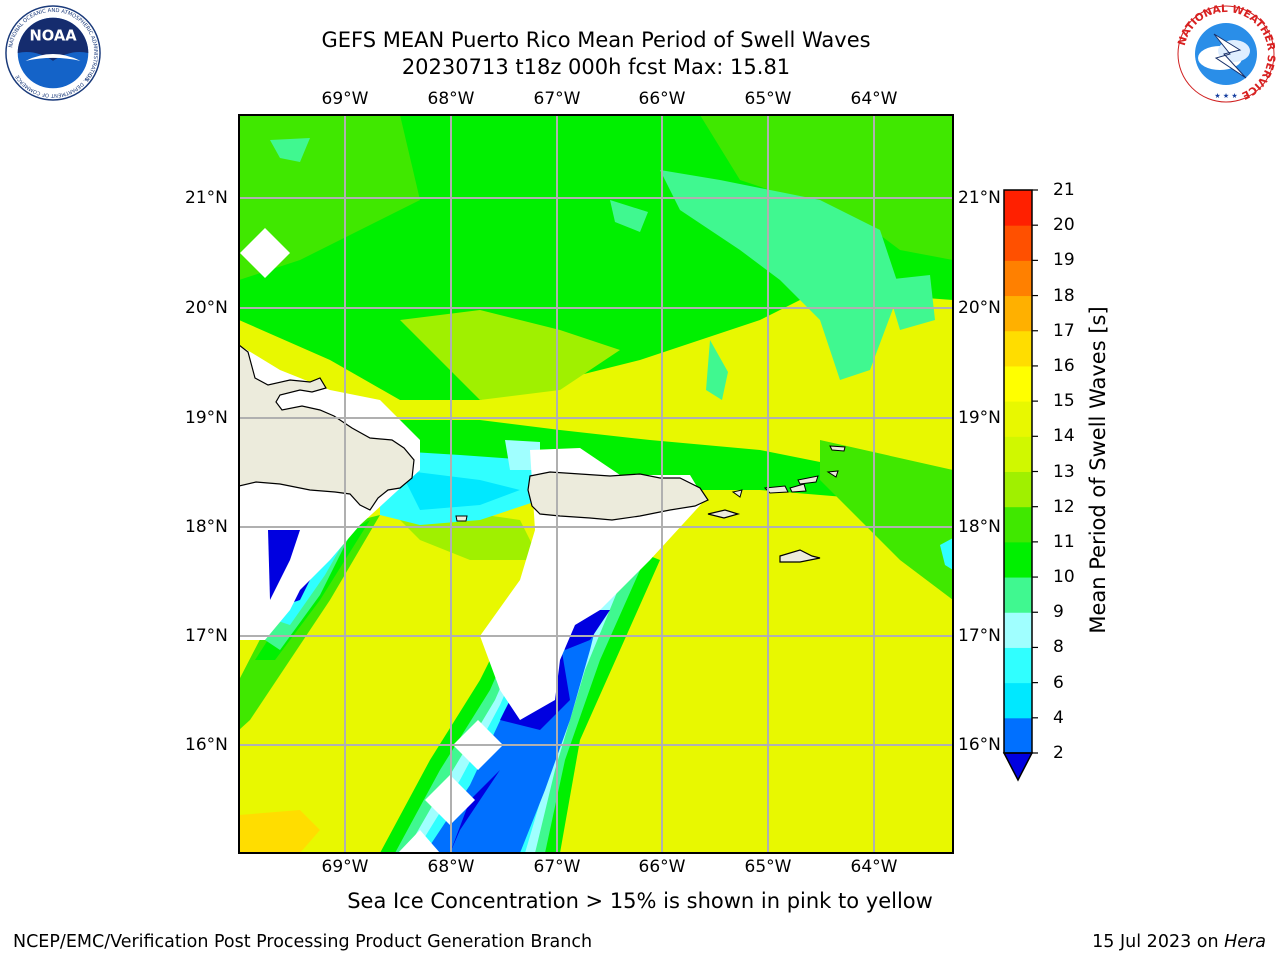 The image size is (1280, 960). What do you see at coordinates (1064, 577) in the screenshot?
I see `colorbar-tick-label: 10` at bounding box center [1064, 577].